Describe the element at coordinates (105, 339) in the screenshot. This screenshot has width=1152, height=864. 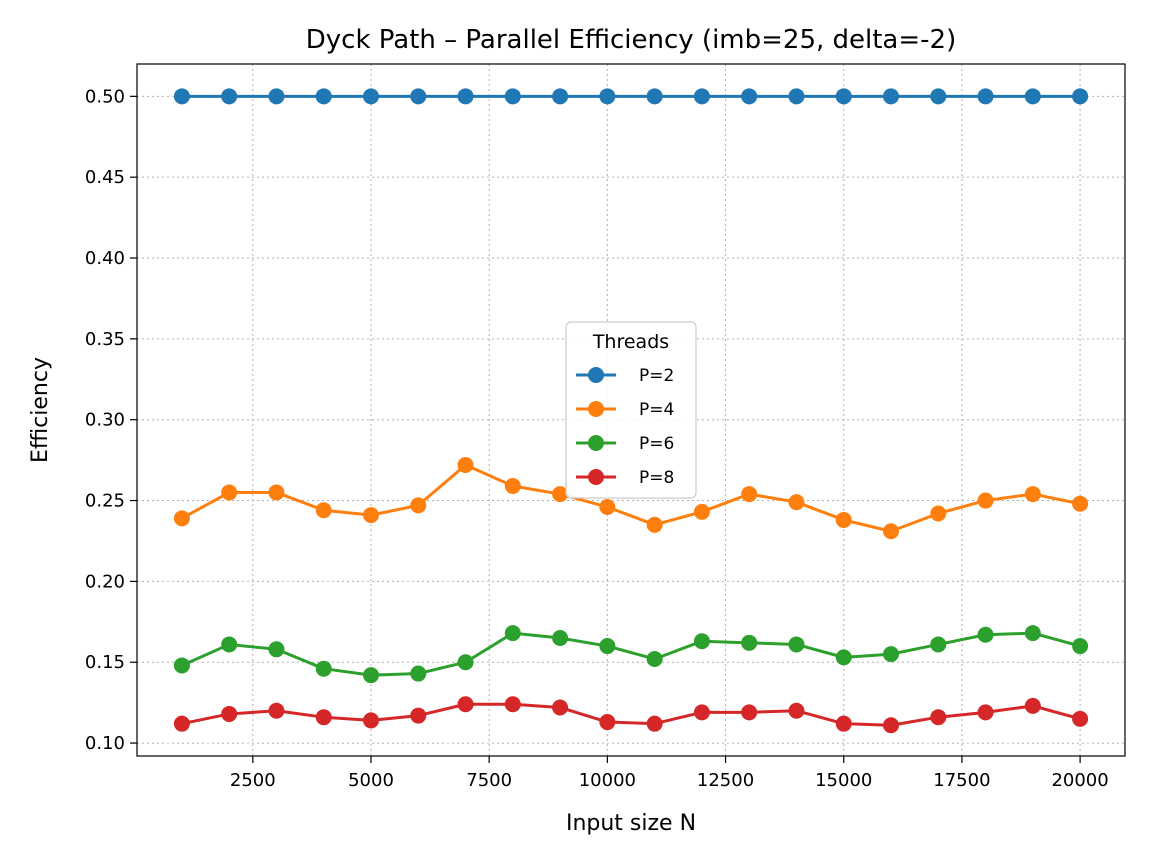
I see `y-tick-label: 0.35` at that location.